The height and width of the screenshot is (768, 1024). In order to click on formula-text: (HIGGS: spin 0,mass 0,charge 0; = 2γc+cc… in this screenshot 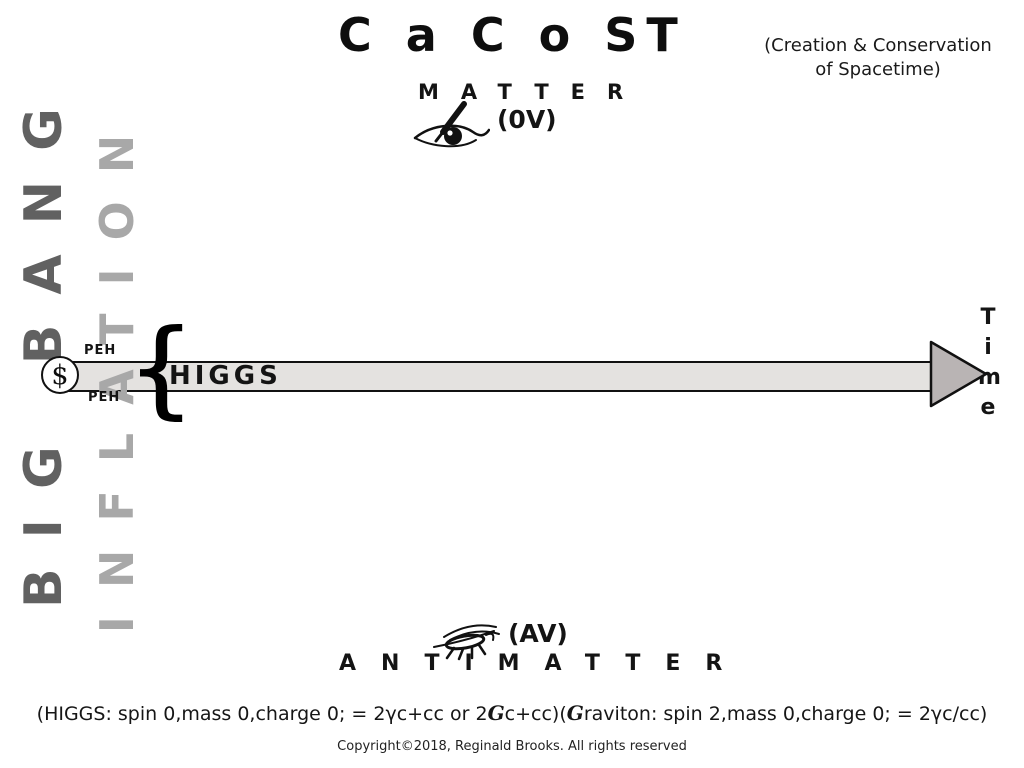, I will do `click(262, 714)`.